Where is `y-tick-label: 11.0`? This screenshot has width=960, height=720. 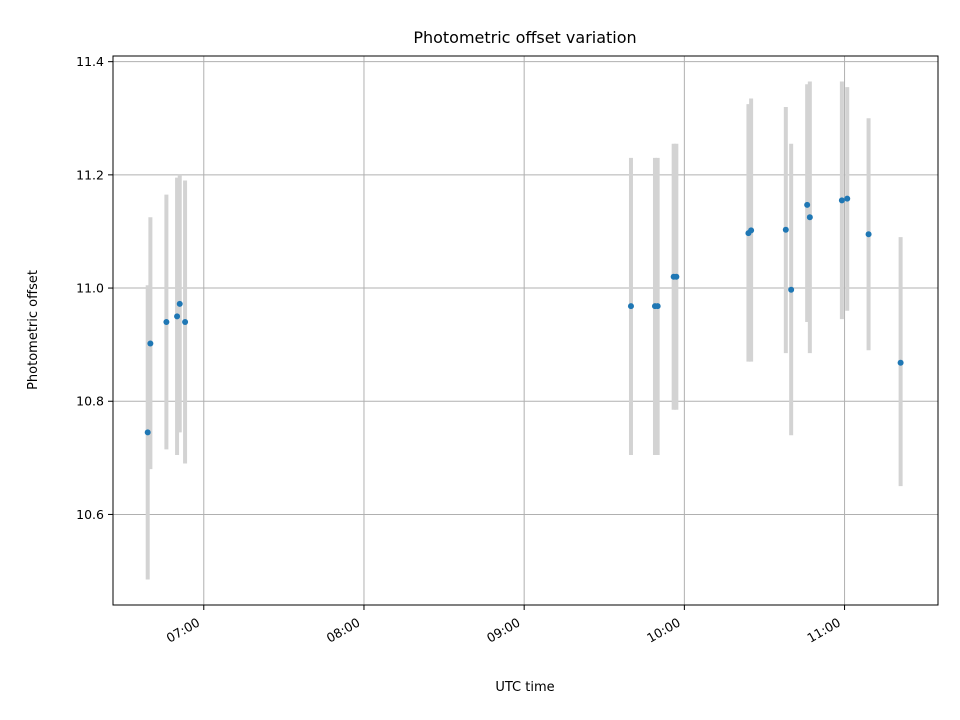 y-tick-label: 11.0 is located at coordinates (90, 288).